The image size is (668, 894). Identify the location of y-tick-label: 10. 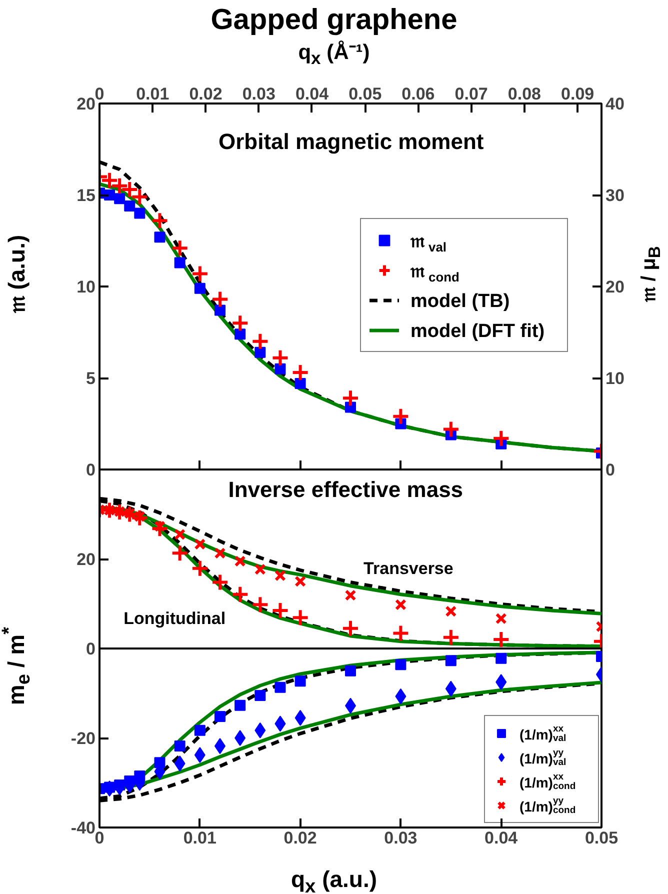
(86, 287).